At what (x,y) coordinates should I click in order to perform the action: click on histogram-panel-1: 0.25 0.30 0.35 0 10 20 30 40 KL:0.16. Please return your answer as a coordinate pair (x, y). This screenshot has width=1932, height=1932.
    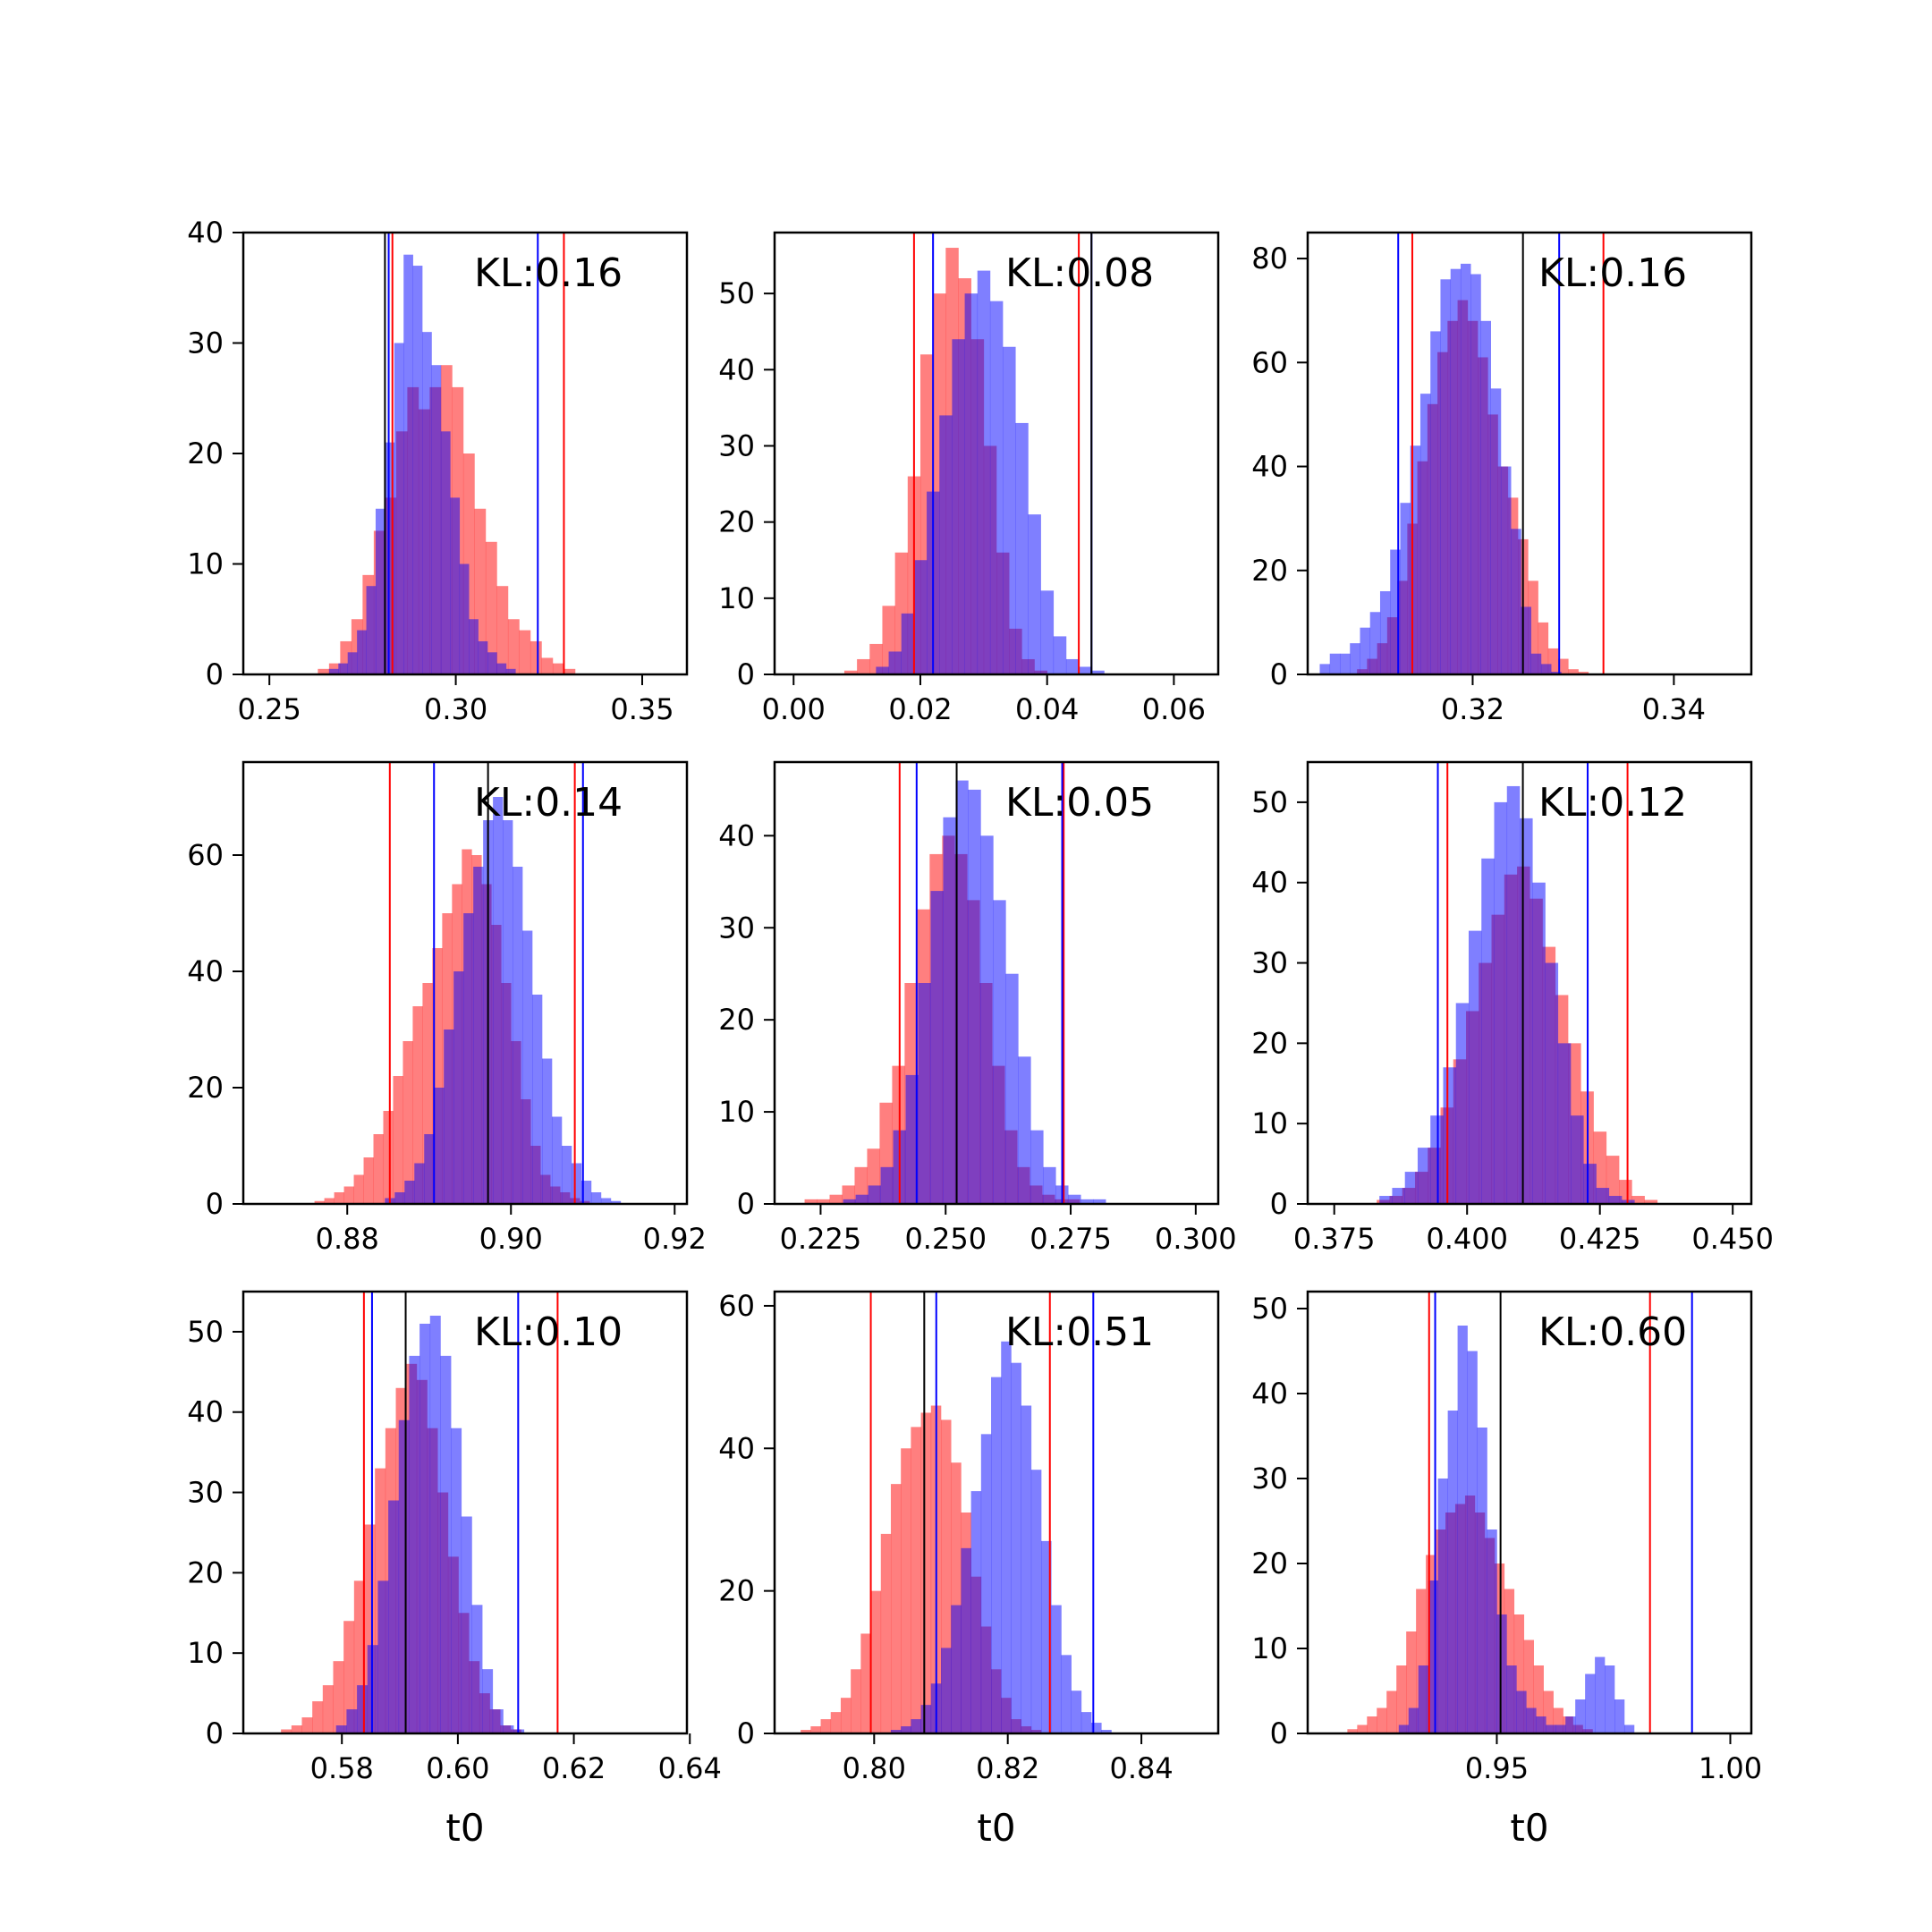
    Looking at the image, I should click on (438, 471).